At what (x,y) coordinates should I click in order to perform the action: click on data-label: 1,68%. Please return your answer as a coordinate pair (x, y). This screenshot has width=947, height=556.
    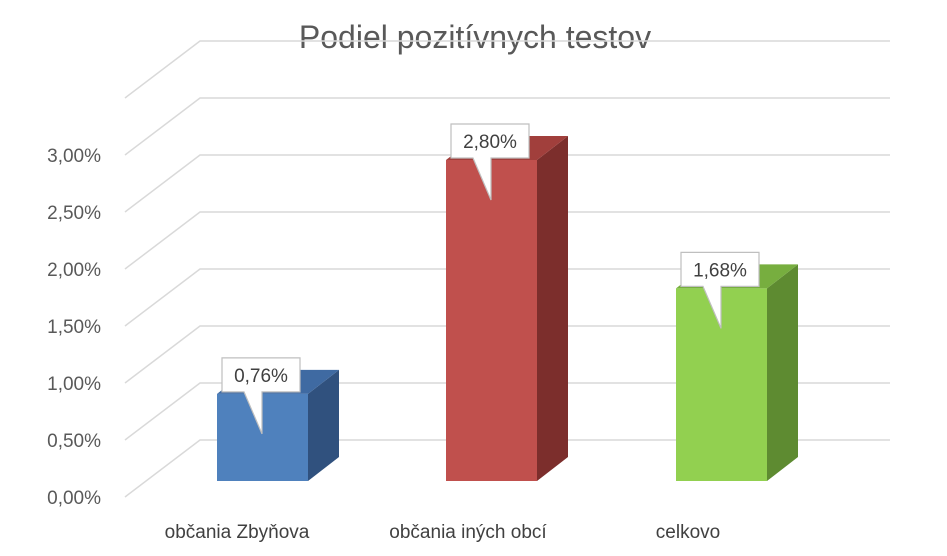
    Looking at the image, I should click on (720, 290).